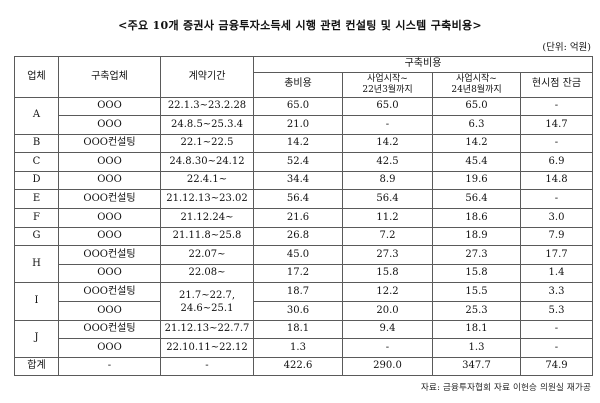 This screenshot has width=600, height=403. What do you see at coordinates (36, 264) in the screenshot?
I see `cell-company: H` at bounding box center [36, 264].